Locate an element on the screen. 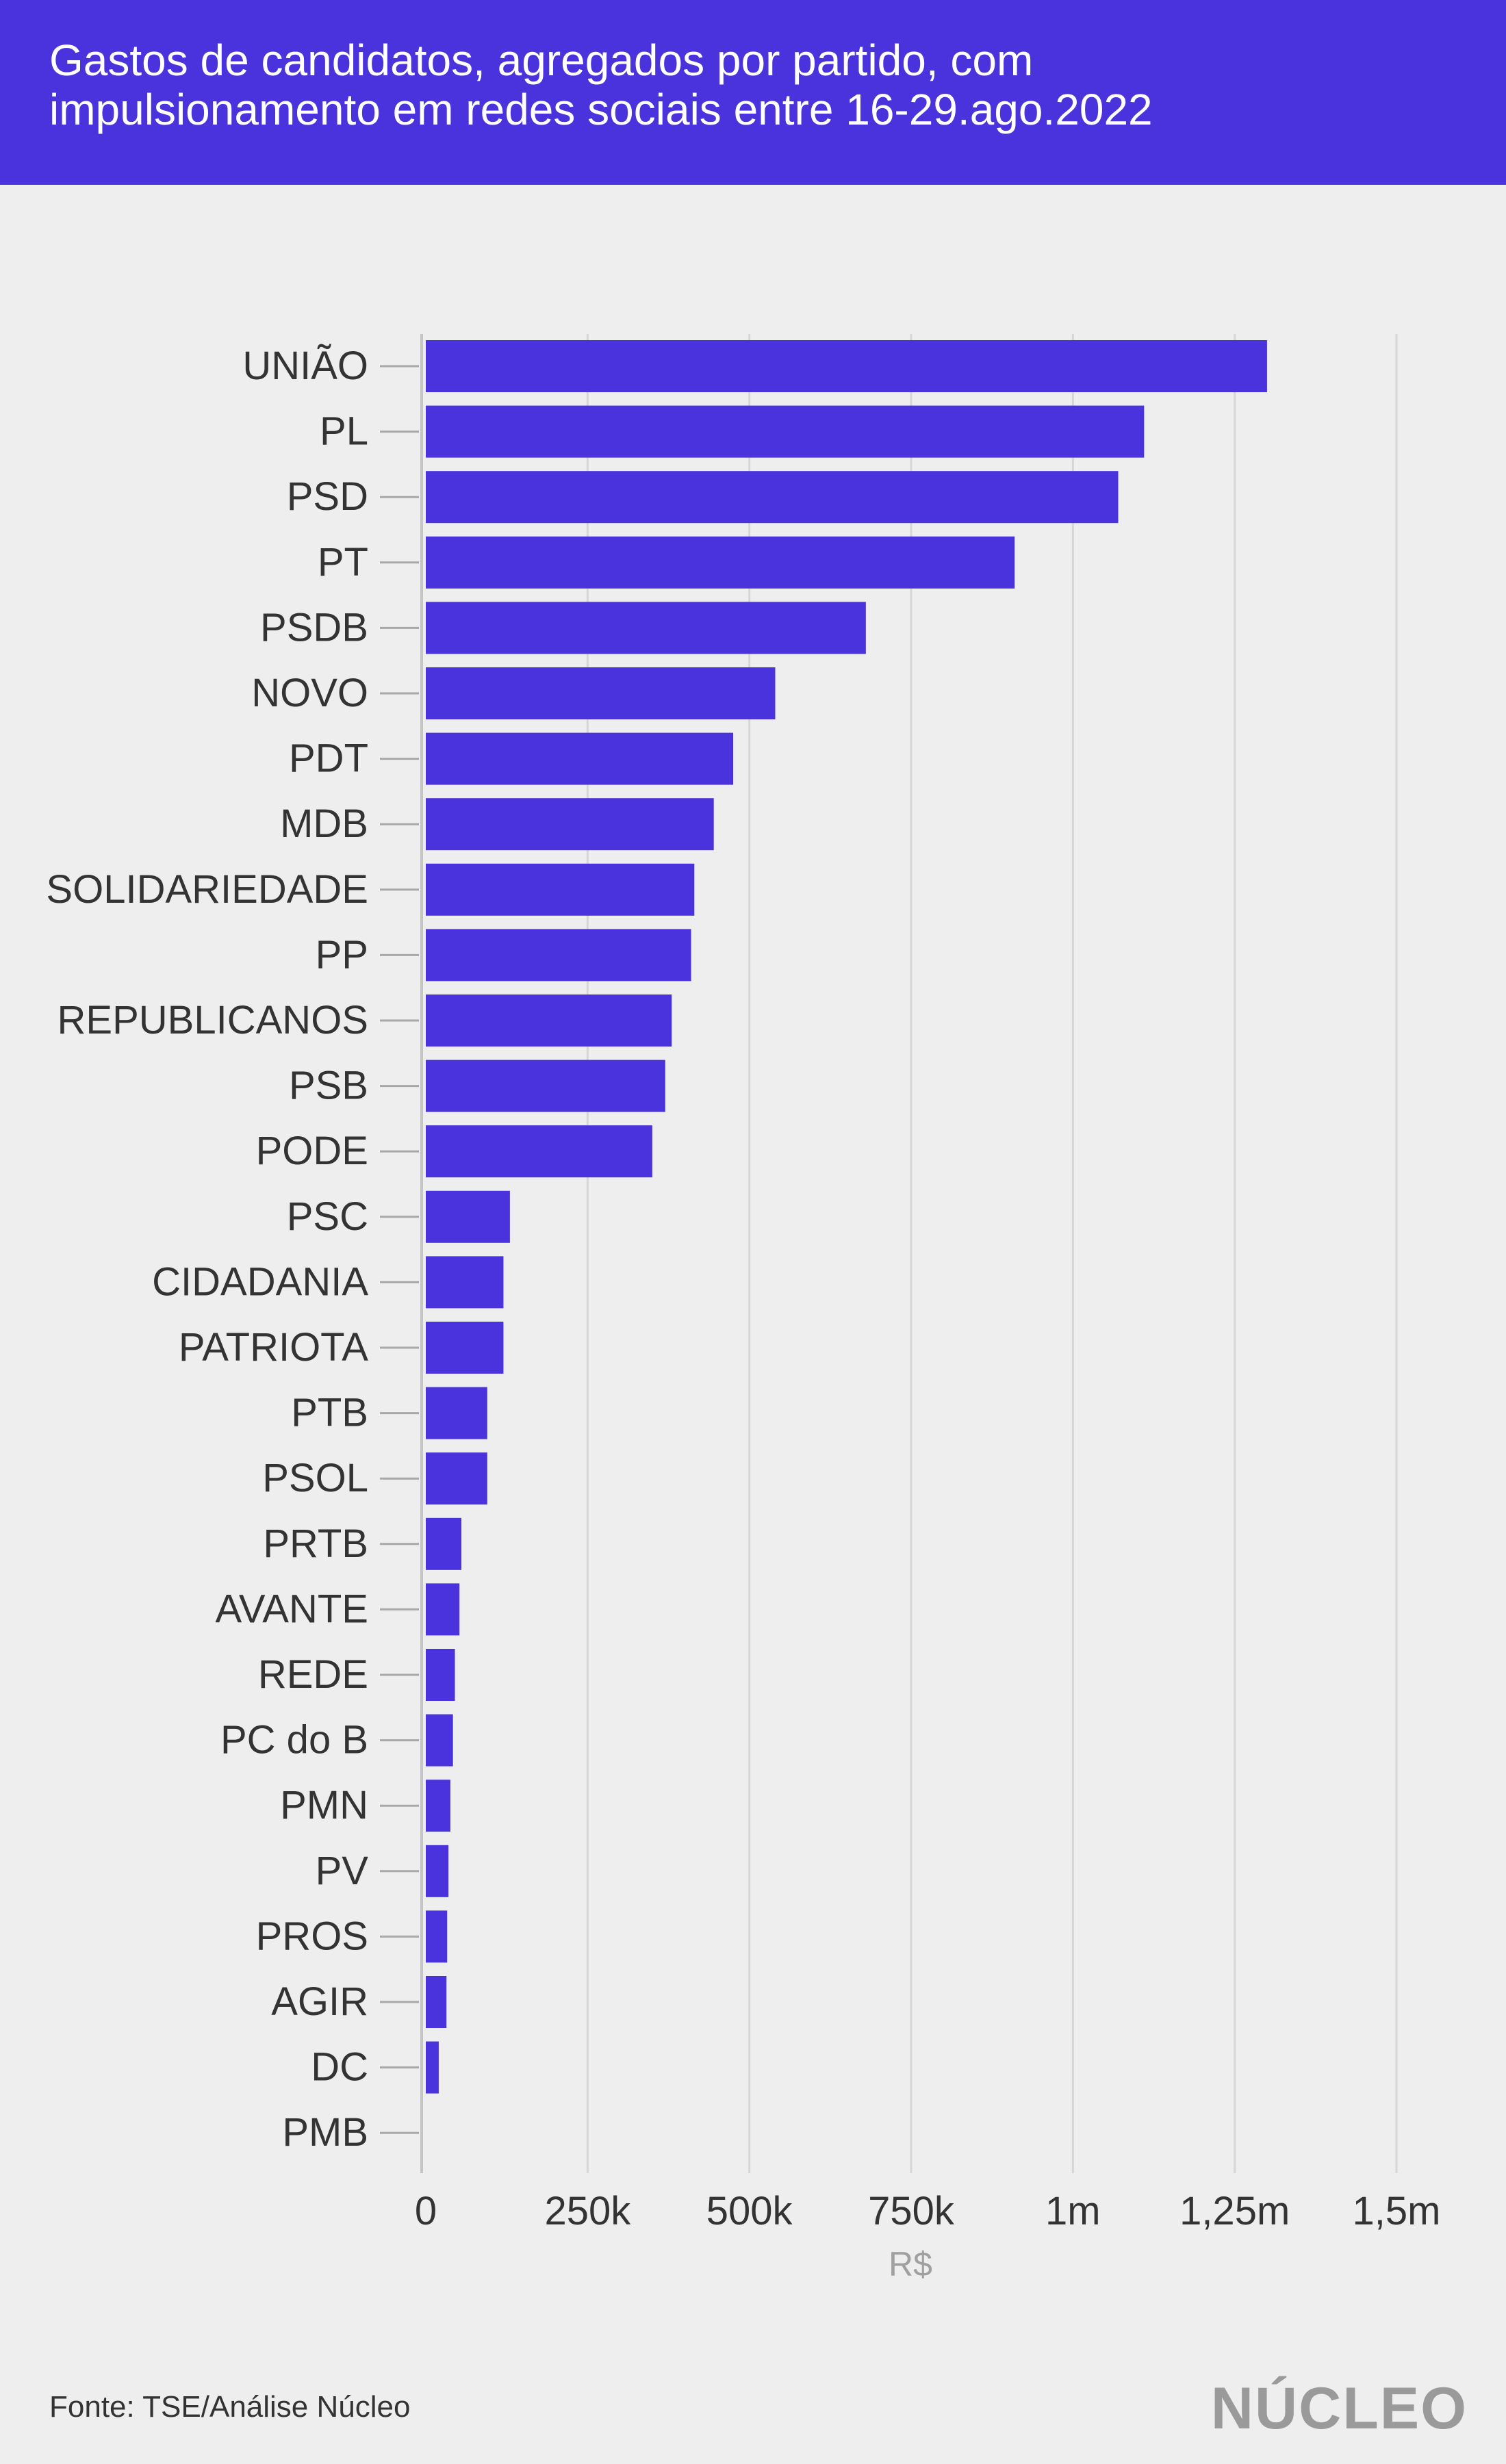 This screenshot has width=1506, height=2464. category-label: PDT is located at coordinates (328, 759).